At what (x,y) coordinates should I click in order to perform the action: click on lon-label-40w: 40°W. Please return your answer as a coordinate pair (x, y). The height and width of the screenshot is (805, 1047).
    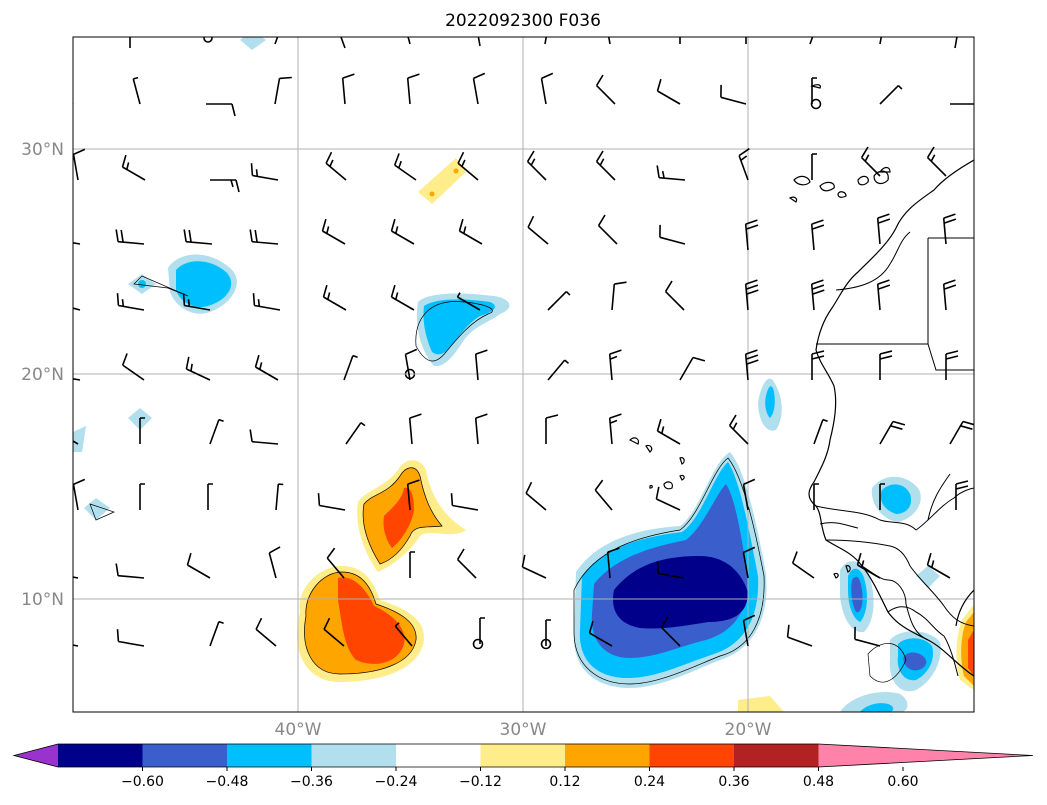
    Looking at the image, I should click on (298, 730).